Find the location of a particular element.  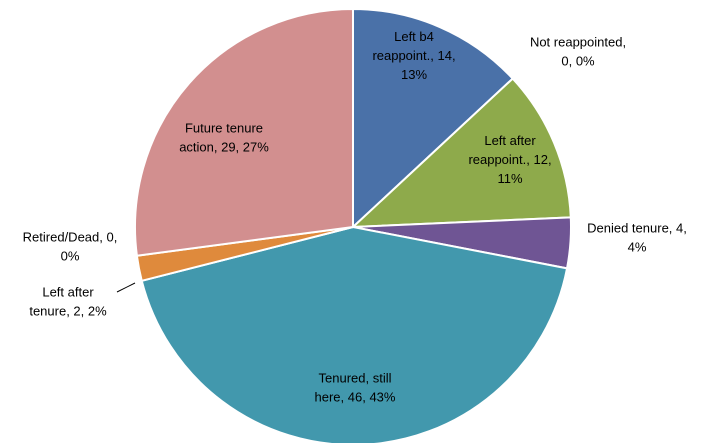

slice-label-retired-dead: Retired/Dead, 0, 0% is located at coordinates (70, 247).